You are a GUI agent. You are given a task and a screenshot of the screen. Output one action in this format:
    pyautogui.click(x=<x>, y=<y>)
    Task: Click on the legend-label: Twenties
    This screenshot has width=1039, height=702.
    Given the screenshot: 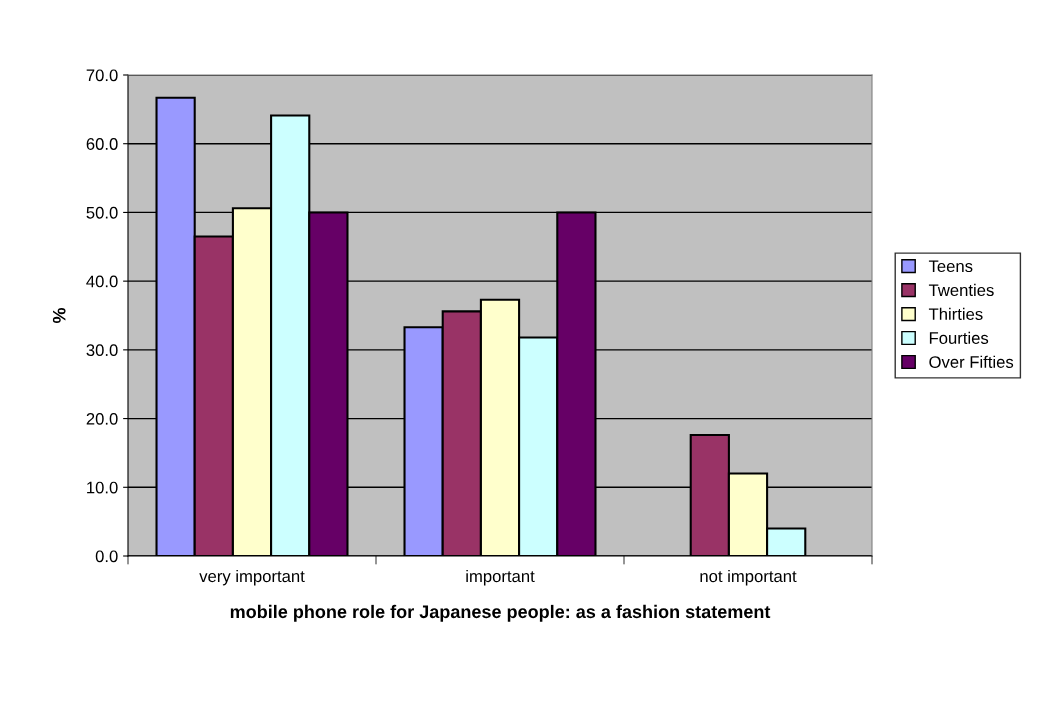 What is the action you would take?
    pyautogui.click(x=961, y=290)
    